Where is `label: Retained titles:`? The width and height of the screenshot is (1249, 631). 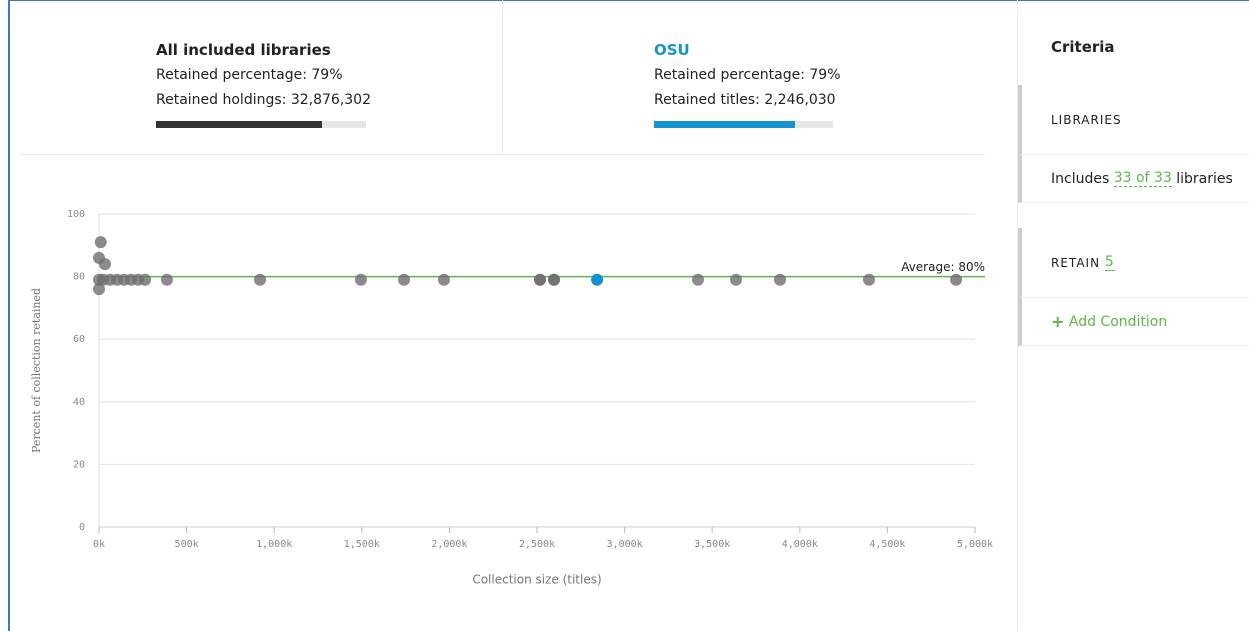 label: Retained titles: is located at coordinates (707, 100).